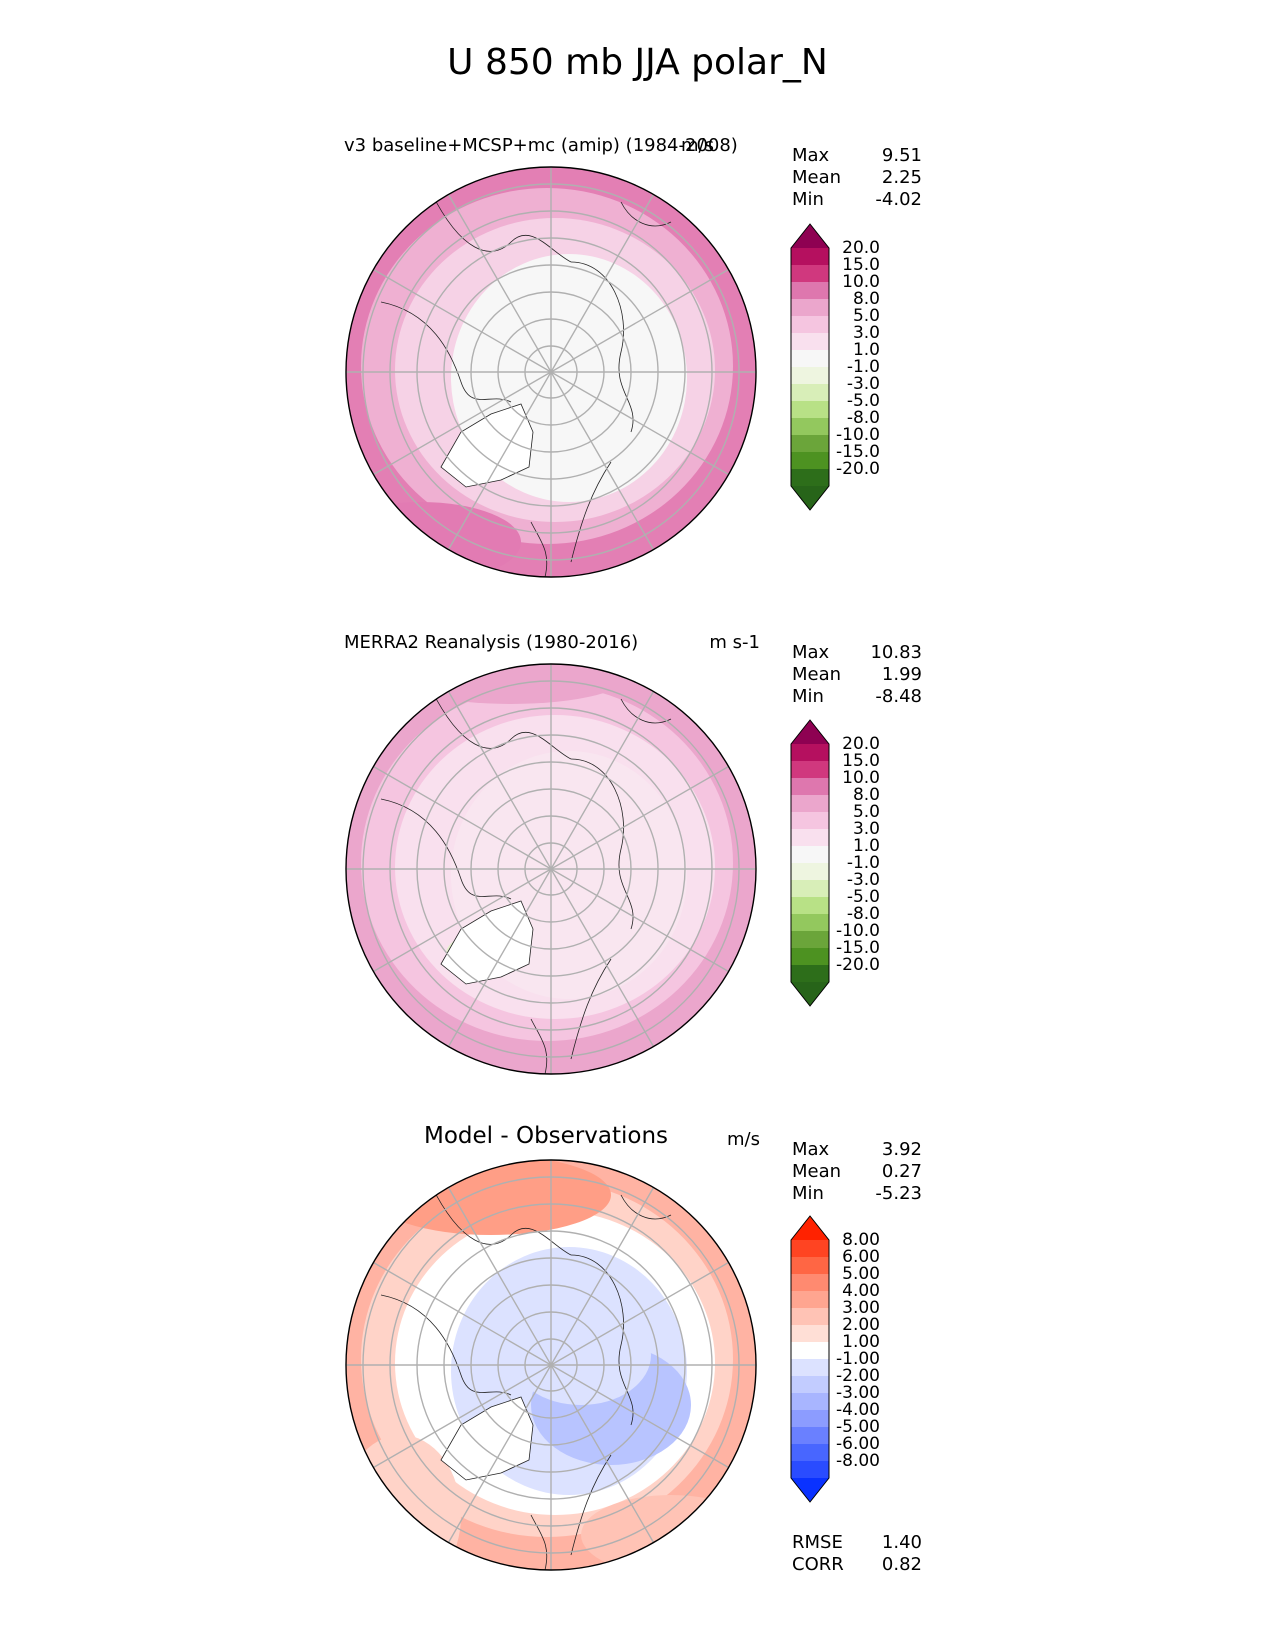 The height and width of the screenshot is (1650, 1275). I want to click on stat-label: RMSE, so click(817, 1542).